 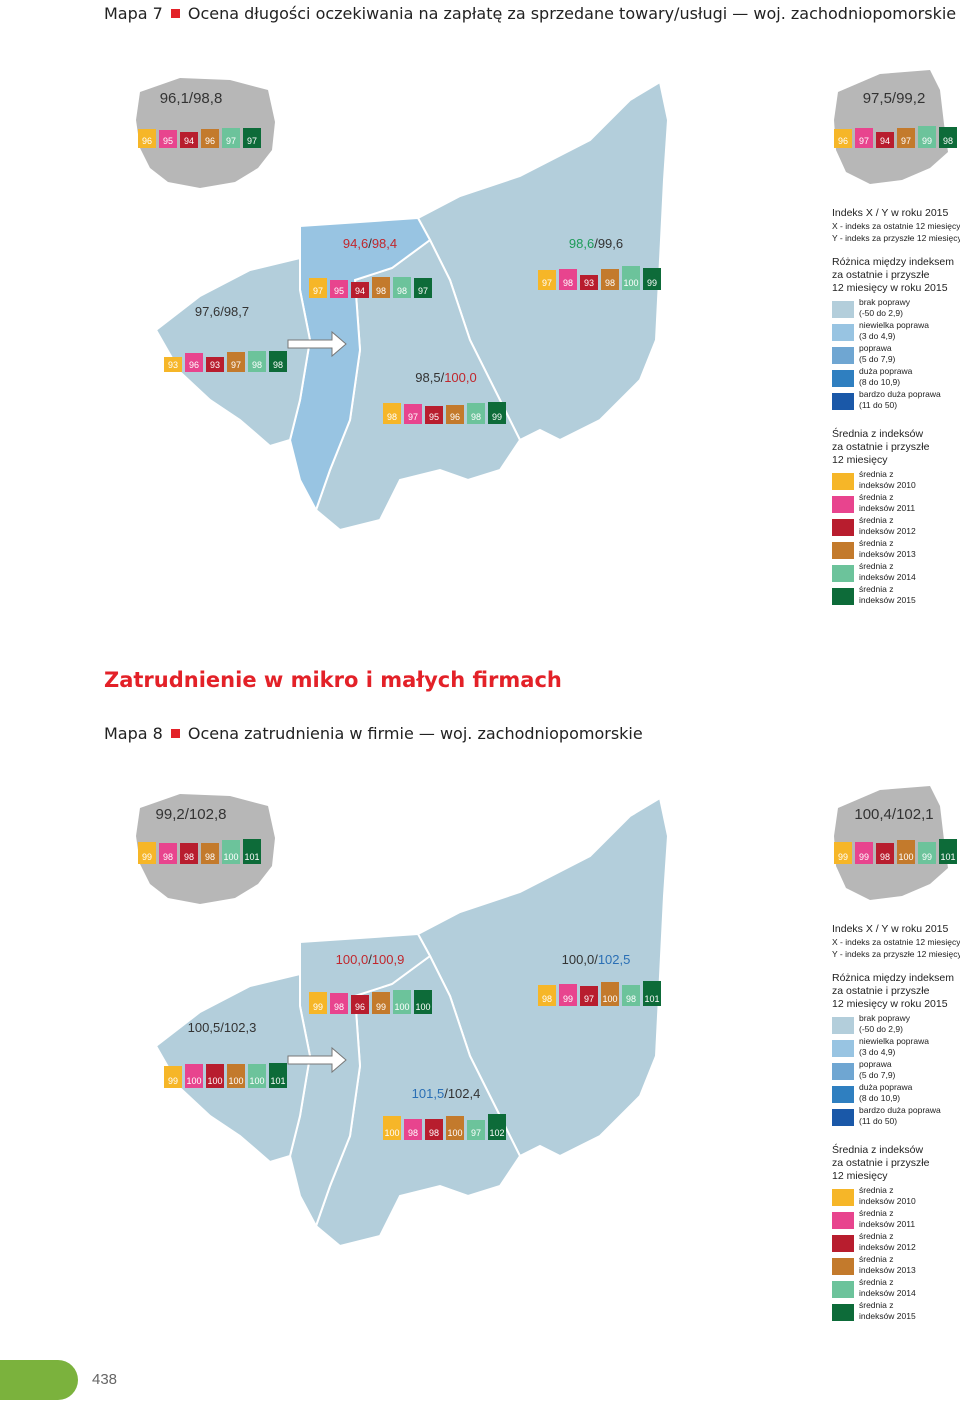 What do you see at coordinates (887, 1218) in the screenshot?
I see `legend-item-label: średnia z indeksów 2011` at bounding box center [887, 1218].